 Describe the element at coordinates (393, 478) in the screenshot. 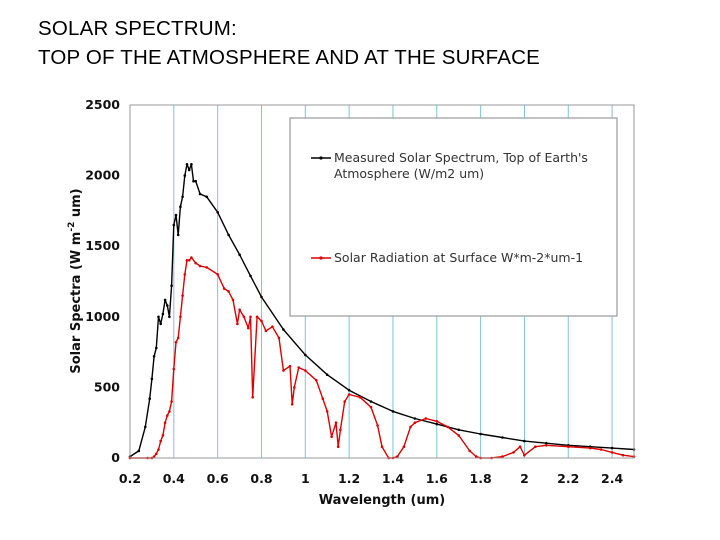

I see `x-tick-label: 1.4` at that location.